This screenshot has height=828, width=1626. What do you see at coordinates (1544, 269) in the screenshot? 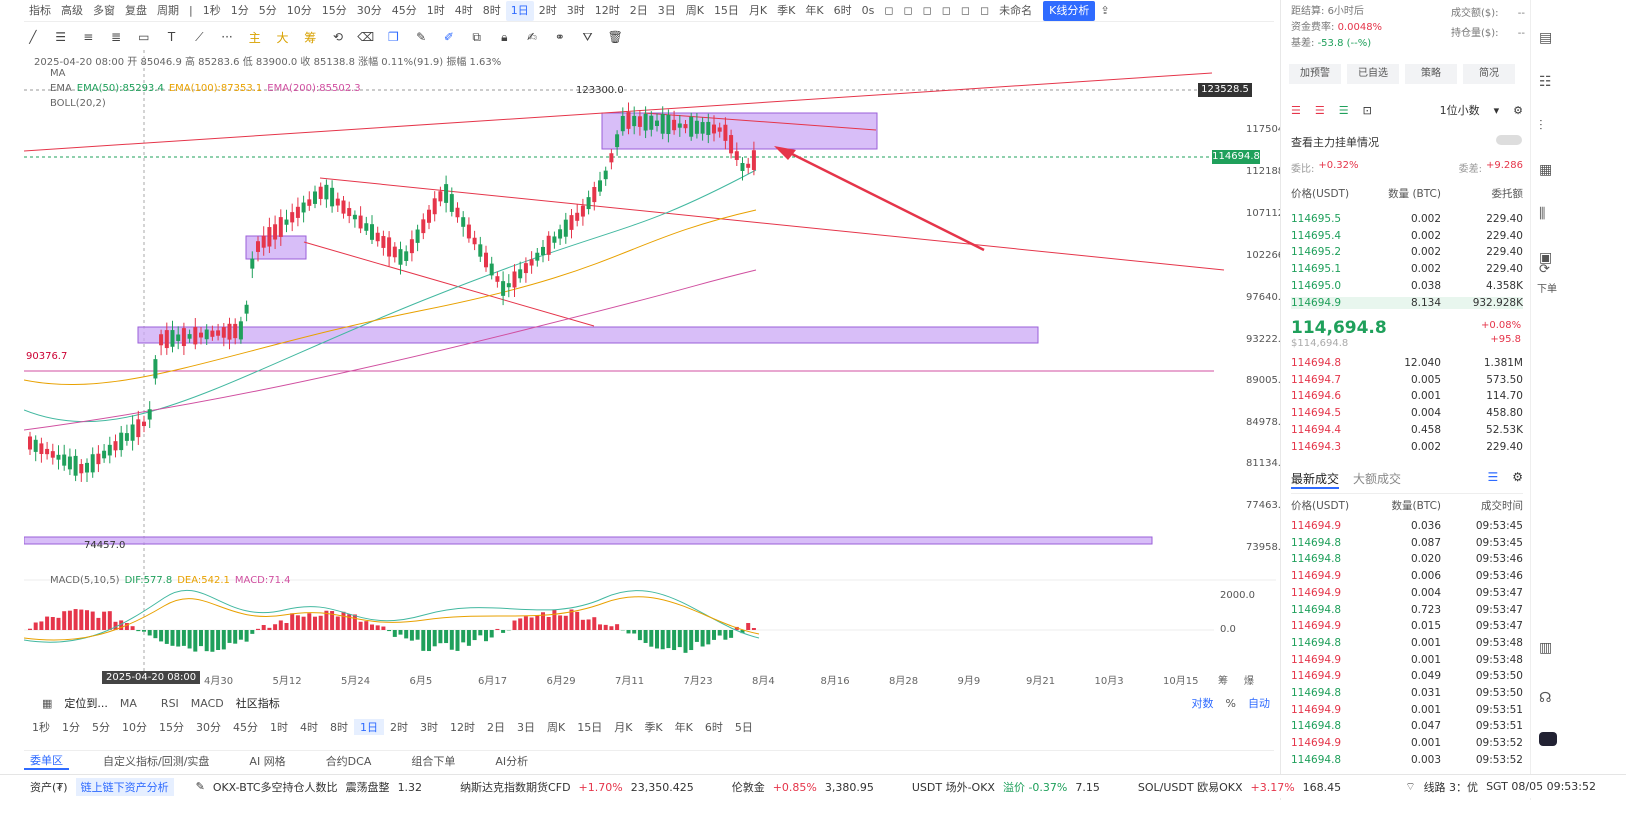
I see `order-icon: ⟳` at bounding box center [1544, 269].